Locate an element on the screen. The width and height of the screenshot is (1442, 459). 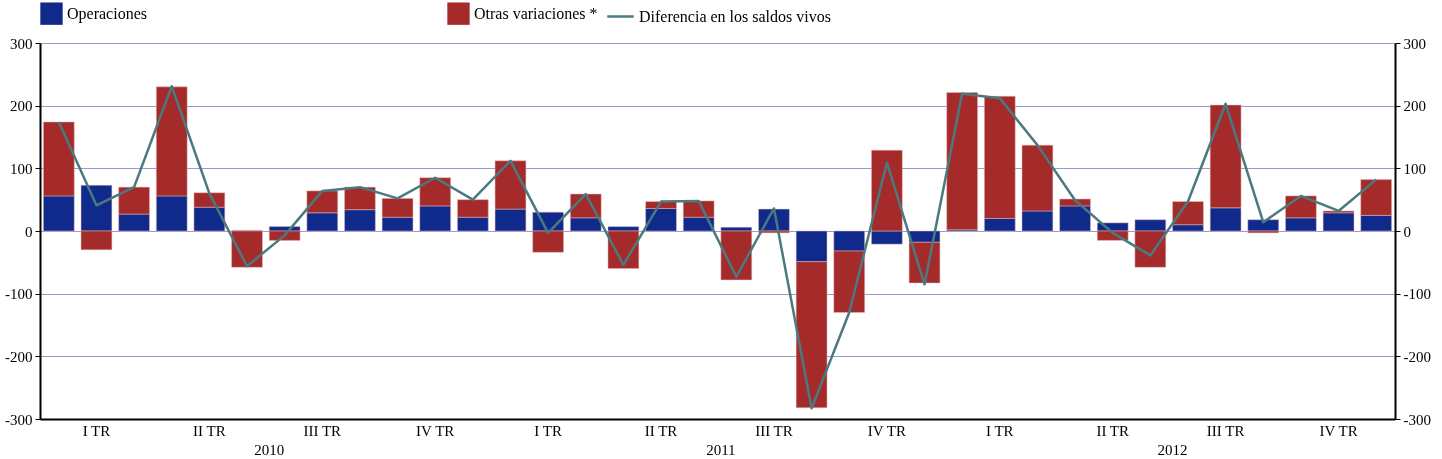
y-tick-label: -300 is located at coordinates (19, 419).